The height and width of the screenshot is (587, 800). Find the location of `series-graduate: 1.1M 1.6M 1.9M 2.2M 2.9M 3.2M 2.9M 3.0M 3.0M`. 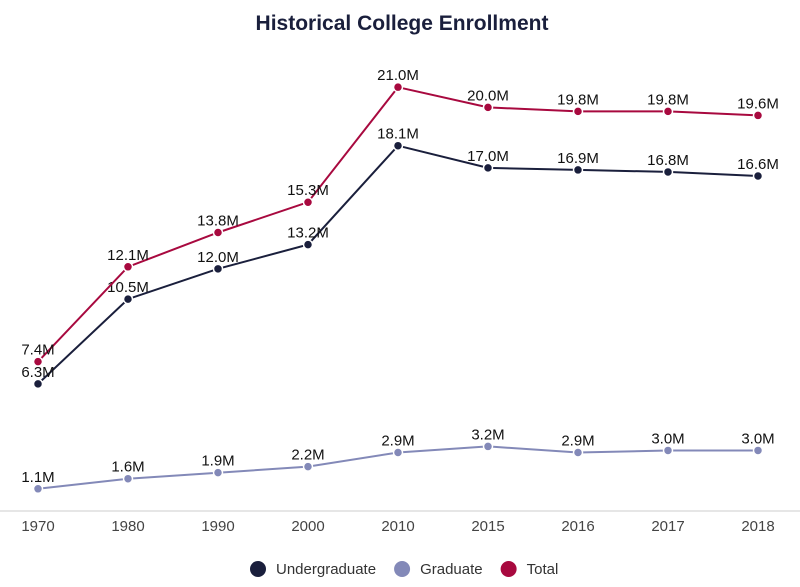

series-graduate: 1.1M 1.6M 1.9M 2.2M 2.9M 3.2M 2.9M 3.0M 3.0M is located at coordinates (398, 460).